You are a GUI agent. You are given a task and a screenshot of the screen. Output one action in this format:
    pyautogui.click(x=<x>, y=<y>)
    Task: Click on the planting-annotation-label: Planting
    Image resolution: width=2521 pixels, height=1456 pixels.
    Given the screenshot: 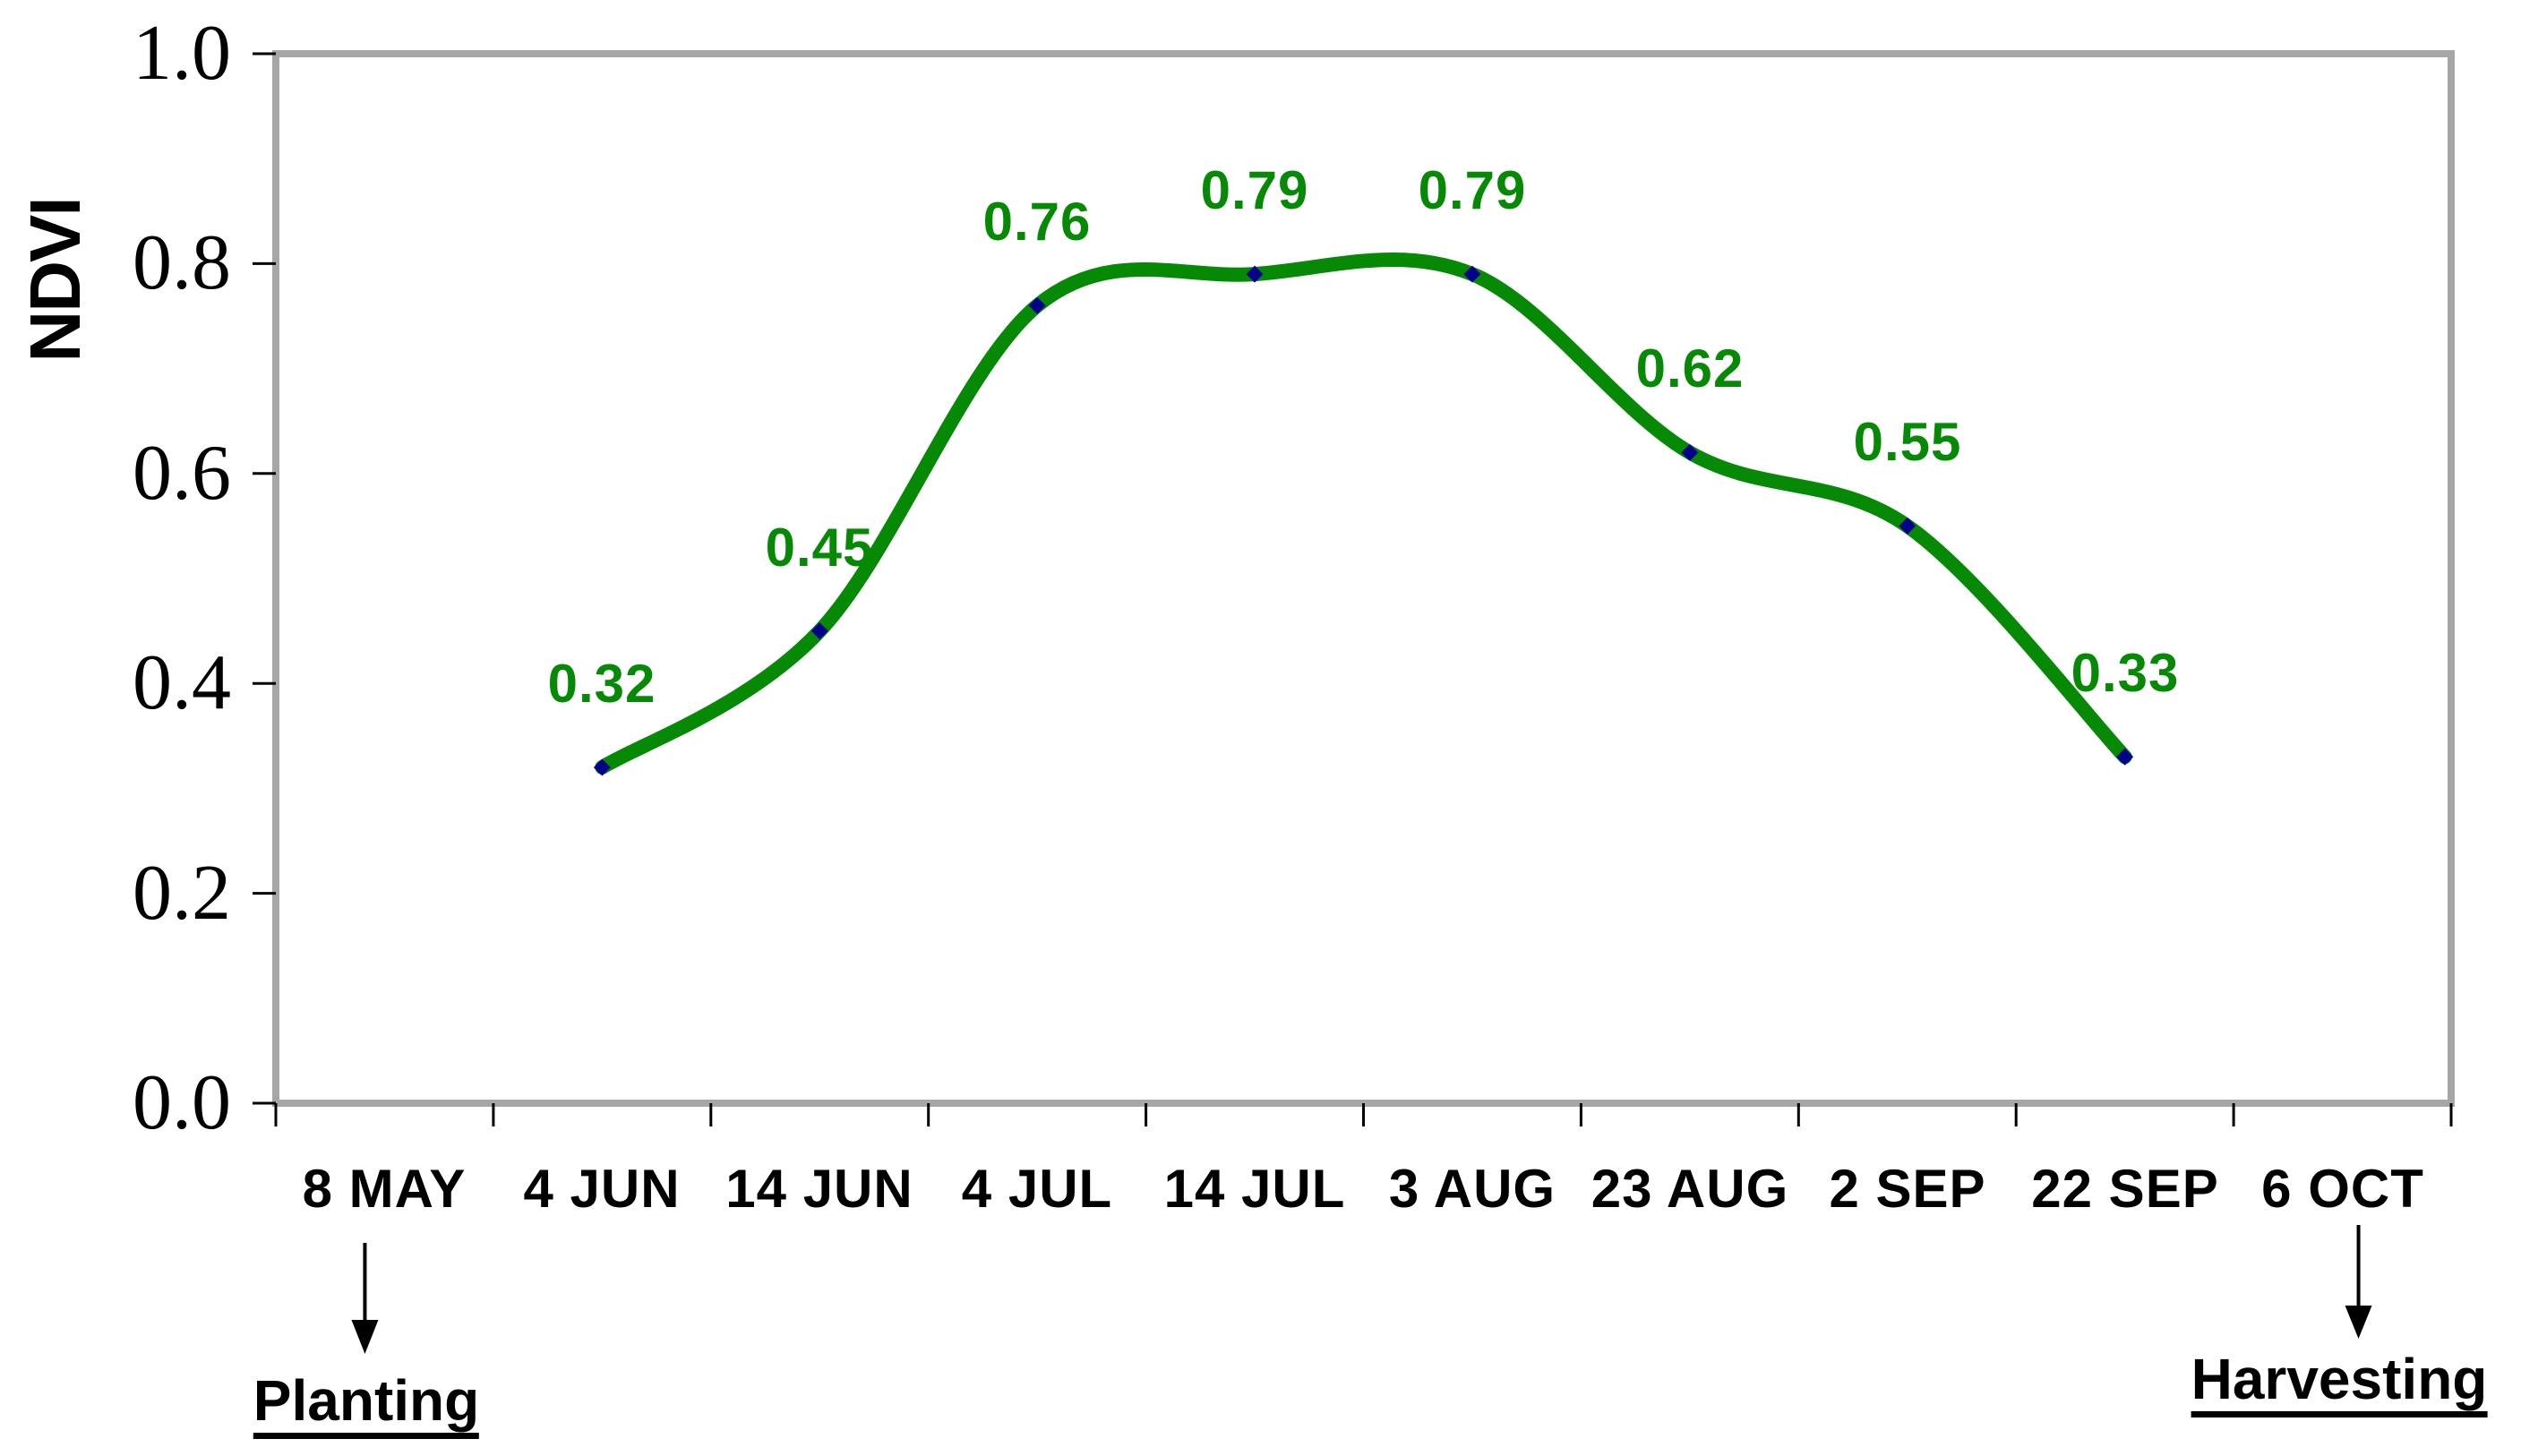 What is the action you would take?
    pyautogui.click(x=366, y=1405)
    